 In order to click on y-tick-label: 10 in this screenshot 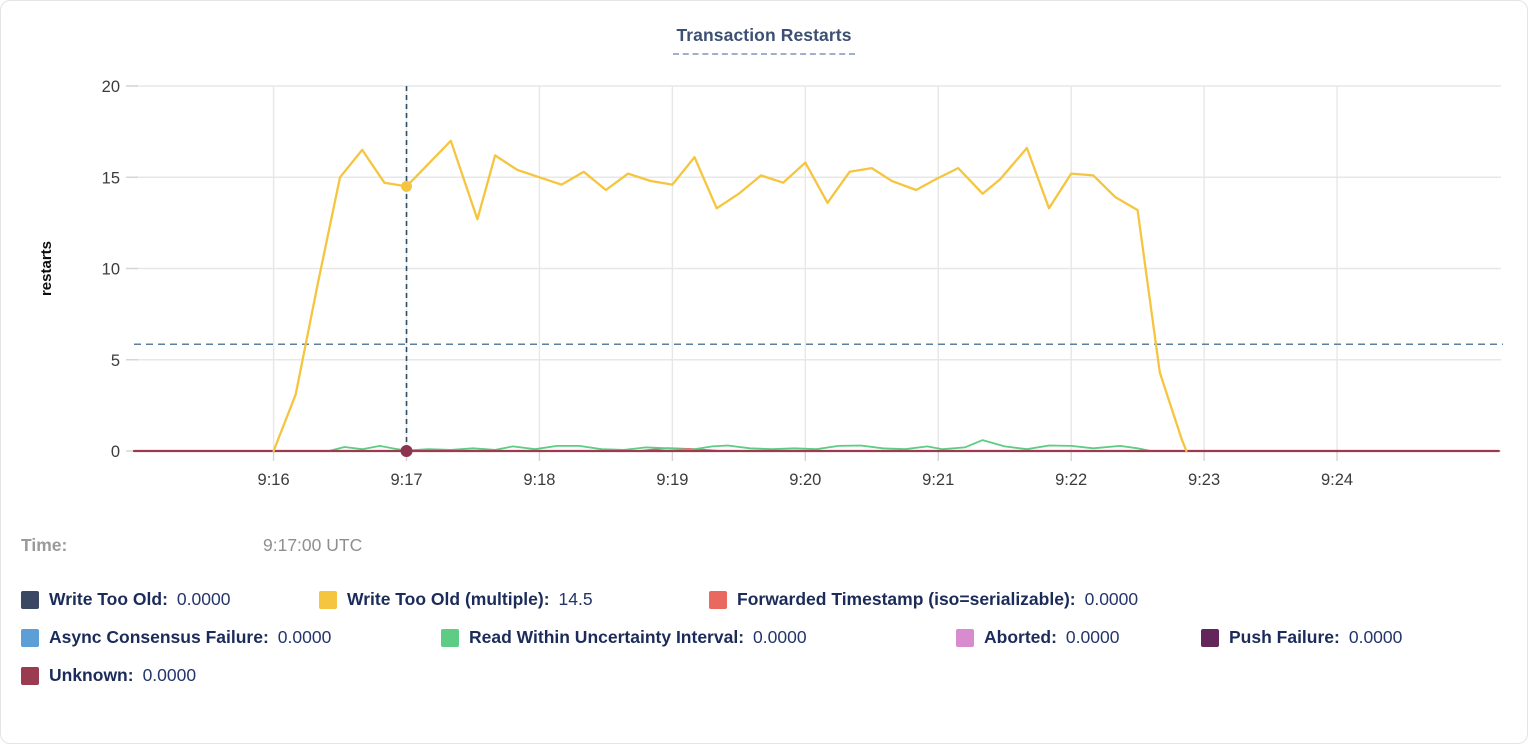, I will do `click(111, 270)`.